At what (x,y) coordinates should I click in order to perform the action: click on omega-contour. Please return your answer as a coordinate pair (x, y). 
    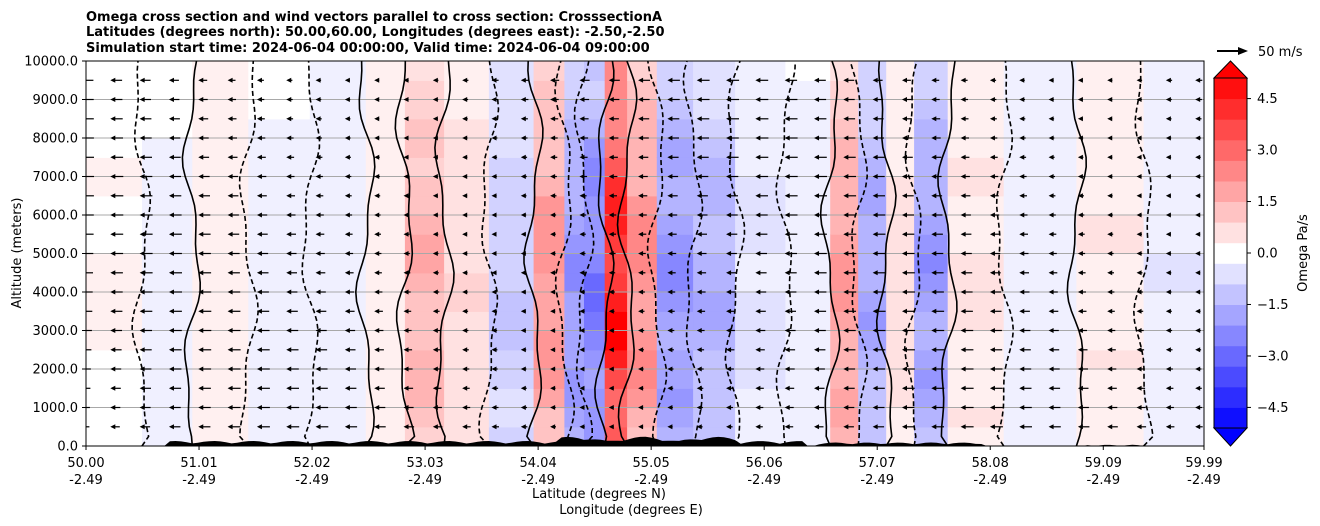
    Looking at the image, I should click on (489, 253).